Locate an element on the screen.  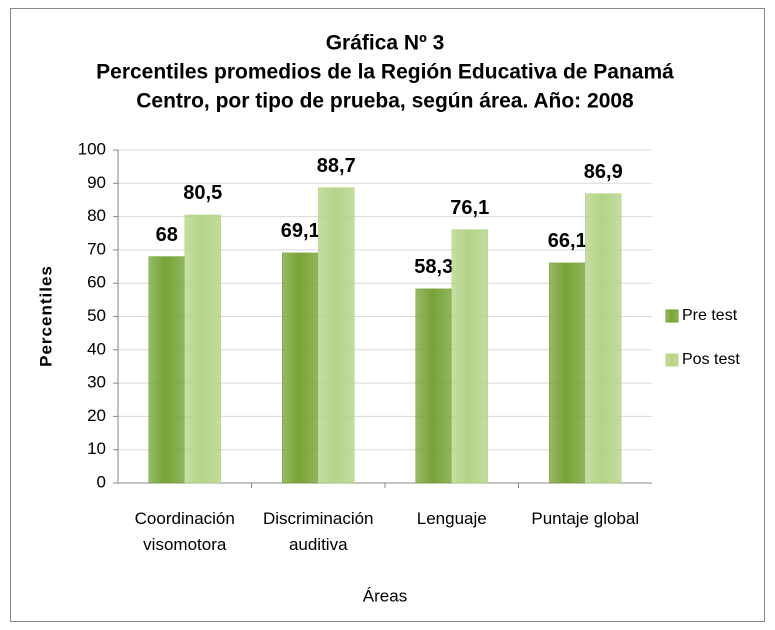
y-tick-label: 70 is located at coordinates (96, 248).